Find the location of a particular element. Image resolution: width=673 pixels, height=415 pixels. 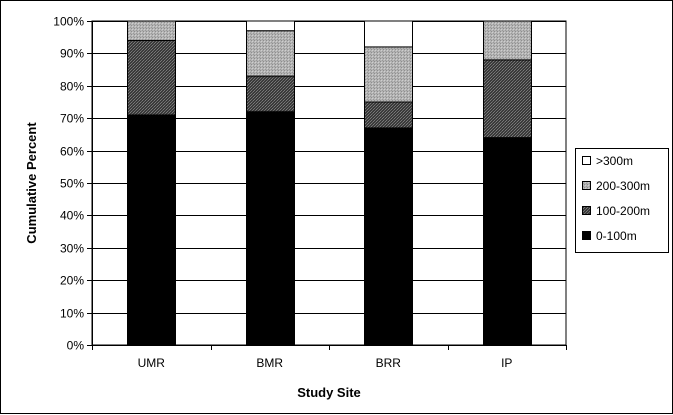

x-axis-title: Study Site is located at coordinates (329, 392).